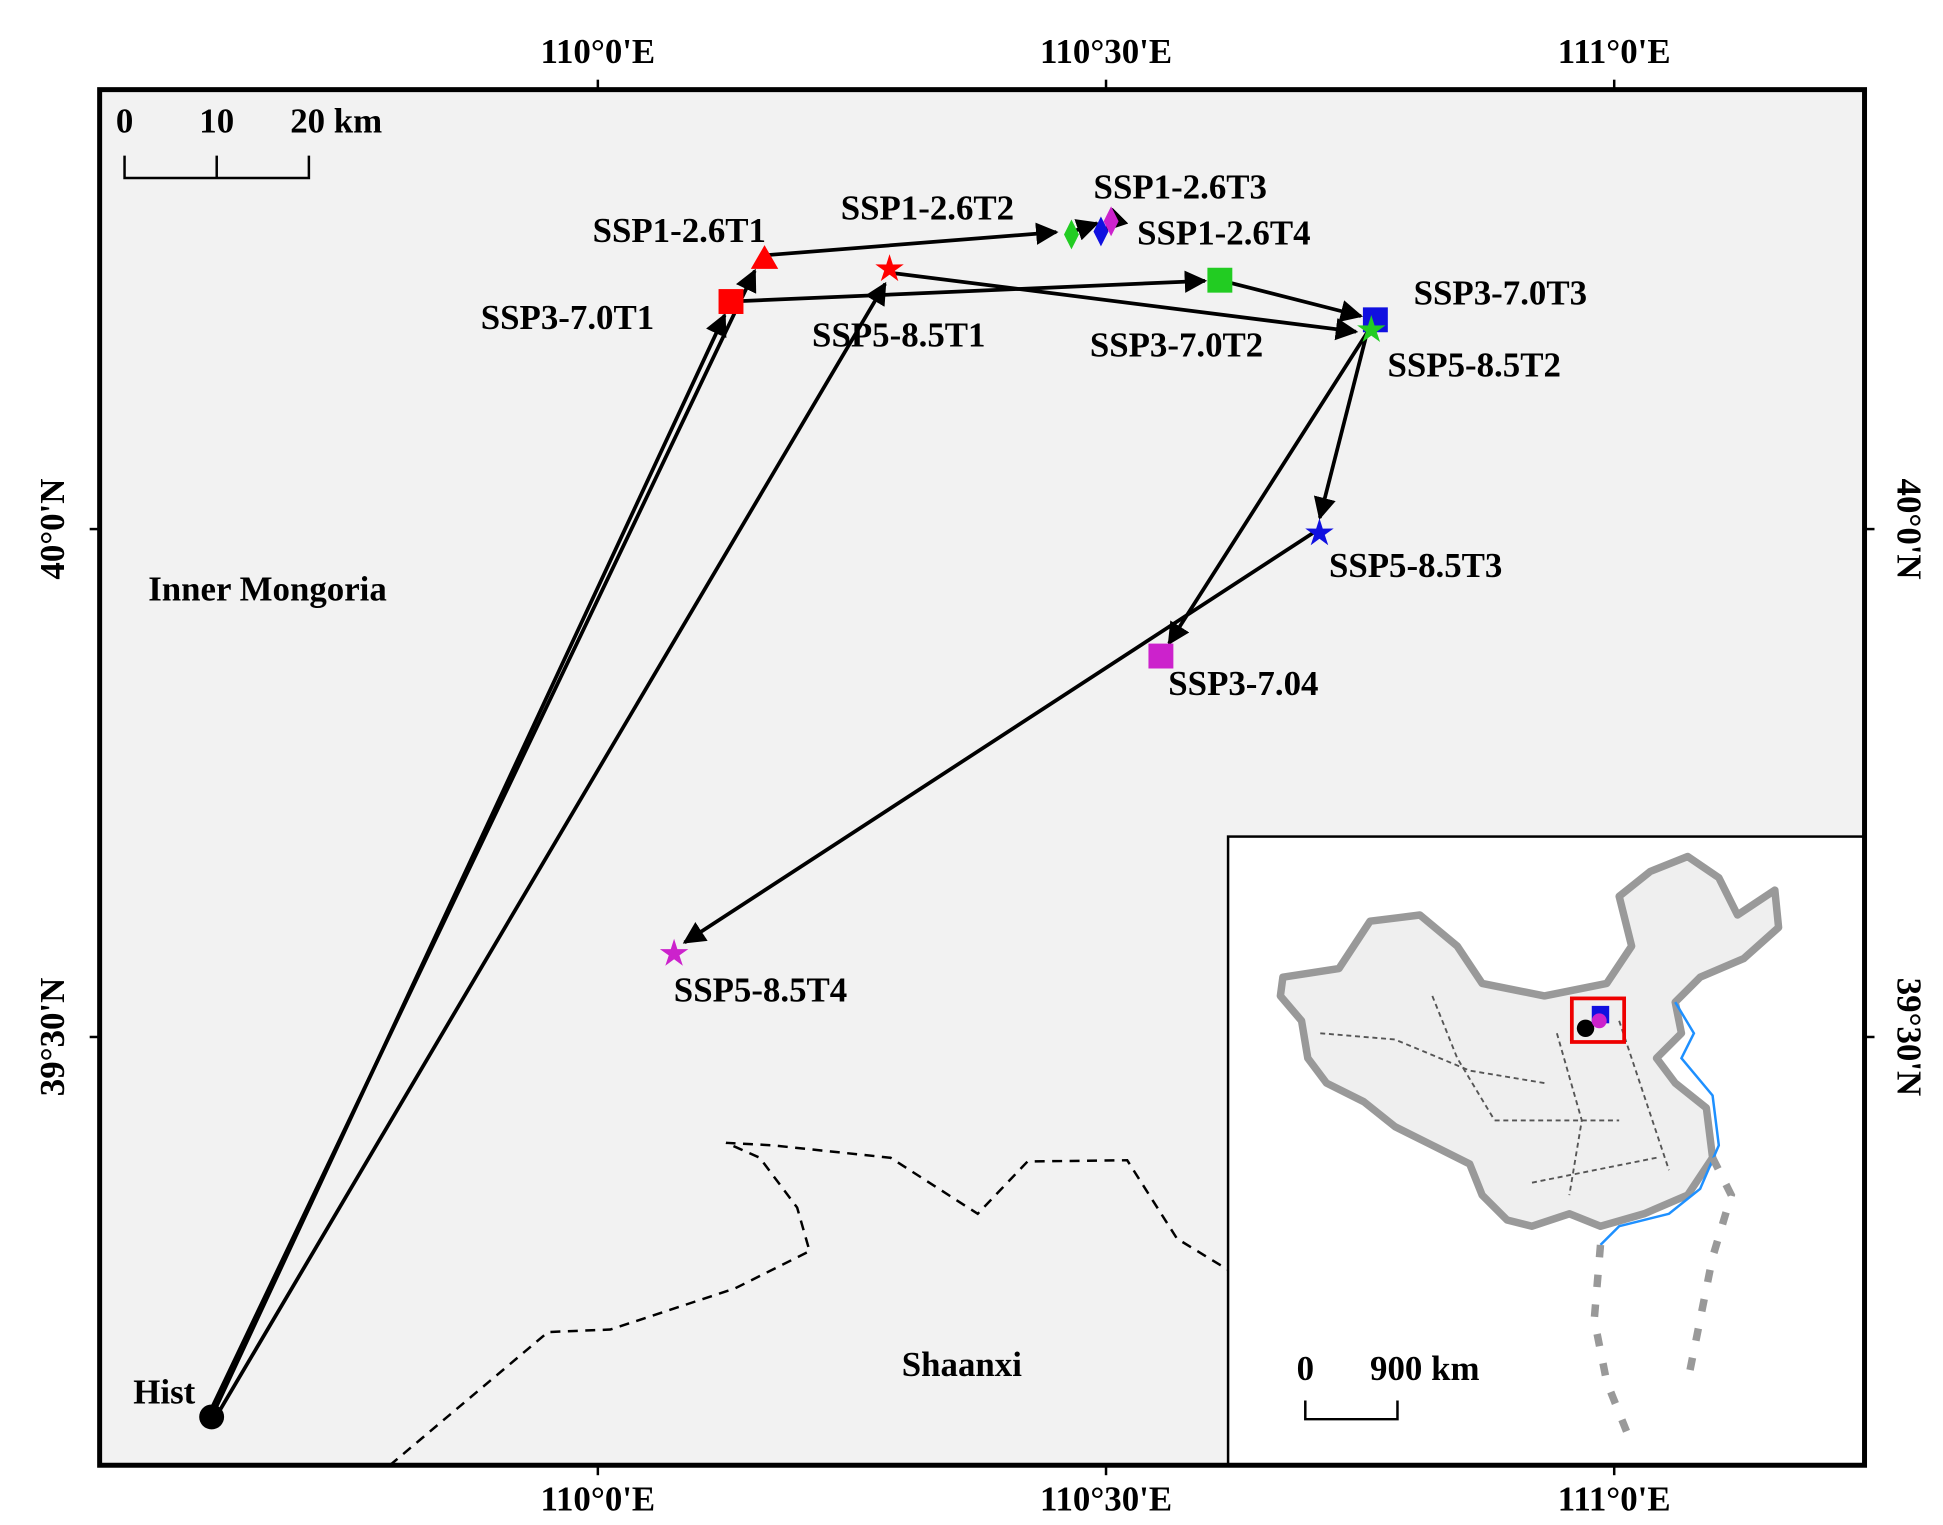 The height and width of the screenshot is (1525, 1943). What do you see at coordinates (809, 1304) in the screenshot?
I see `province-boundary` at bounding box center [809, 1304].